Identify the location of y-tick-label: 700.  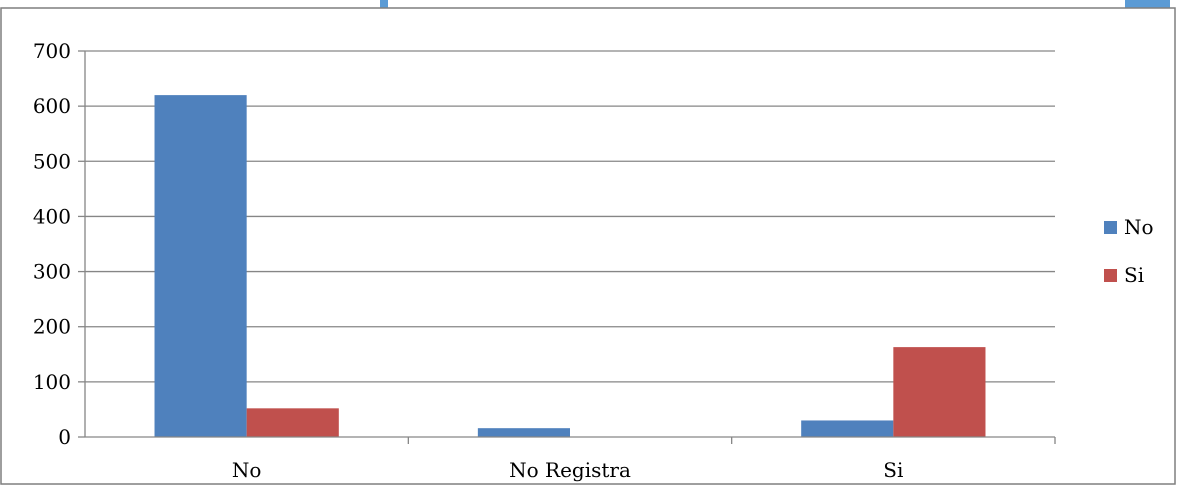
(52, 51).